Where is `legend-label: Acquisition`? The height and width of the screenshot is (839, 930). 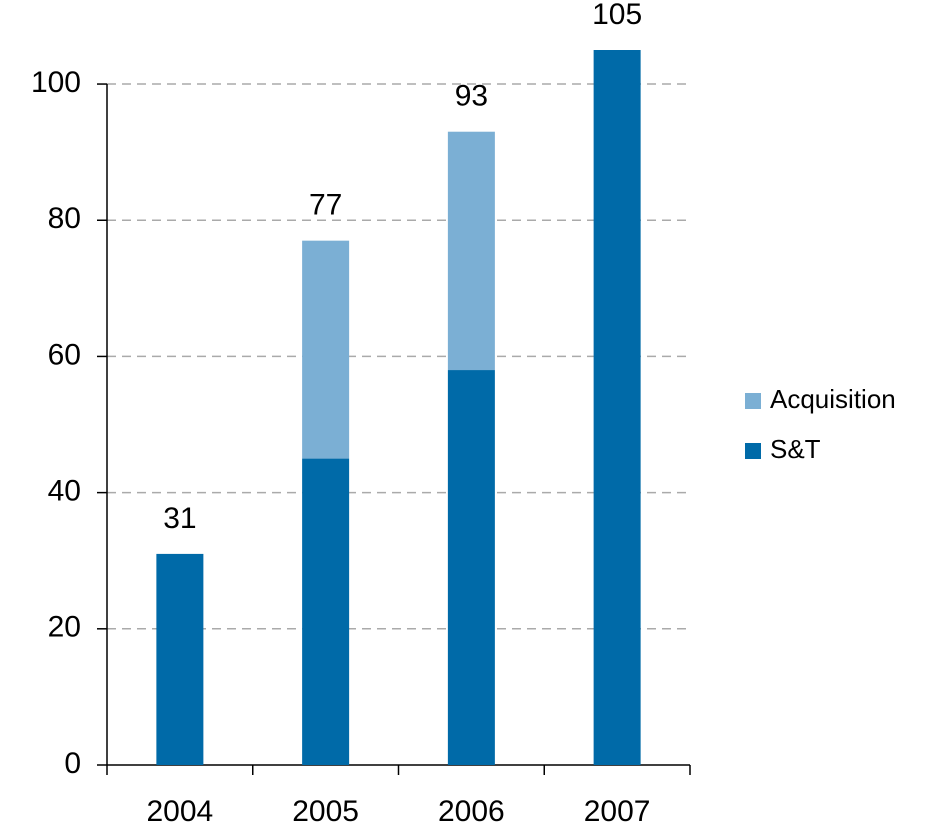 legend-label: Acquisition is located at coordinates (833, 399).